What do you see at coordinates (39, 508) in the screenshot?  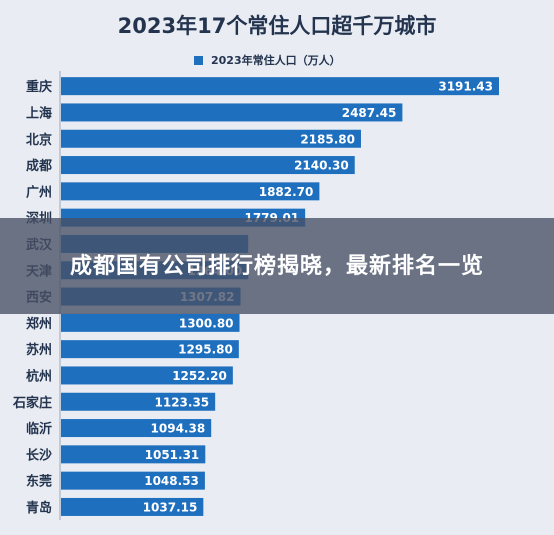 I see `y-tick-label: 青岛` at bounding box center [39, 508].